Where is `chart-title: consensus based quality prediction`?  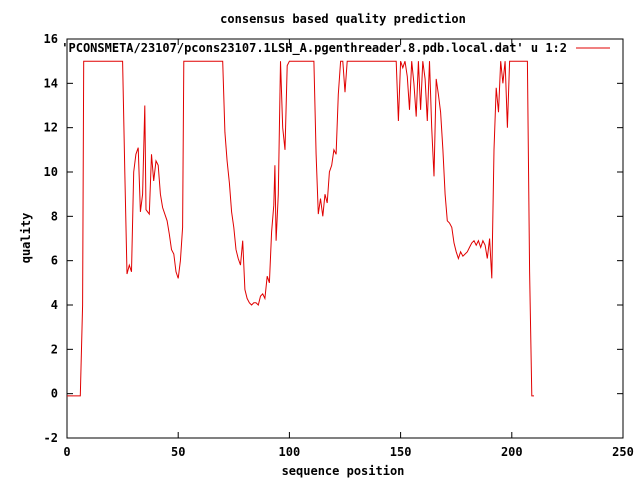
chart-title: consensus based quality prediction is located at coordinates (343, 19).